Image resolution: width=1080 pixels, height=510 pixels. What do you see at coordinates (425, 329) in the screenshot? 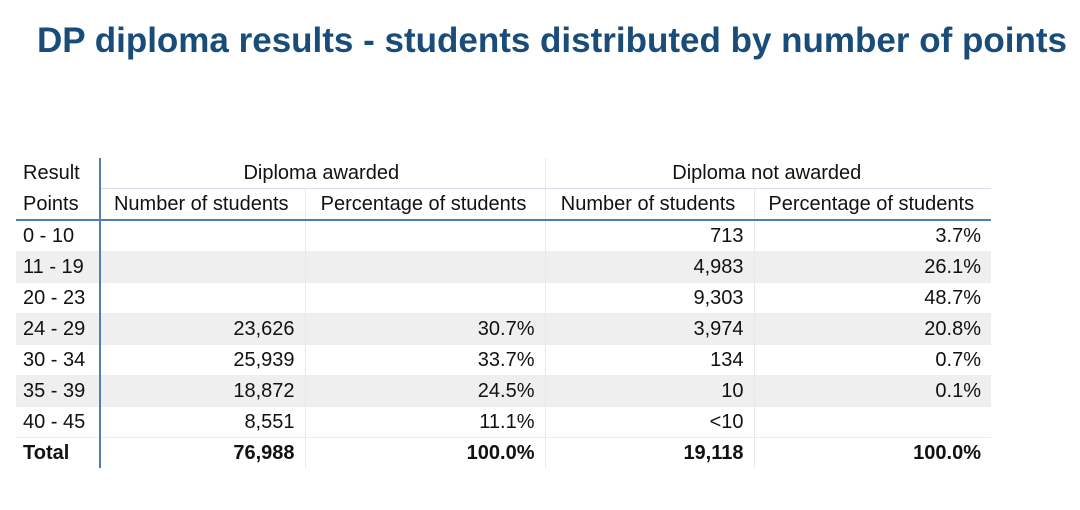
I see `table-cell: 30.7%` at bounding box center [425, 329].